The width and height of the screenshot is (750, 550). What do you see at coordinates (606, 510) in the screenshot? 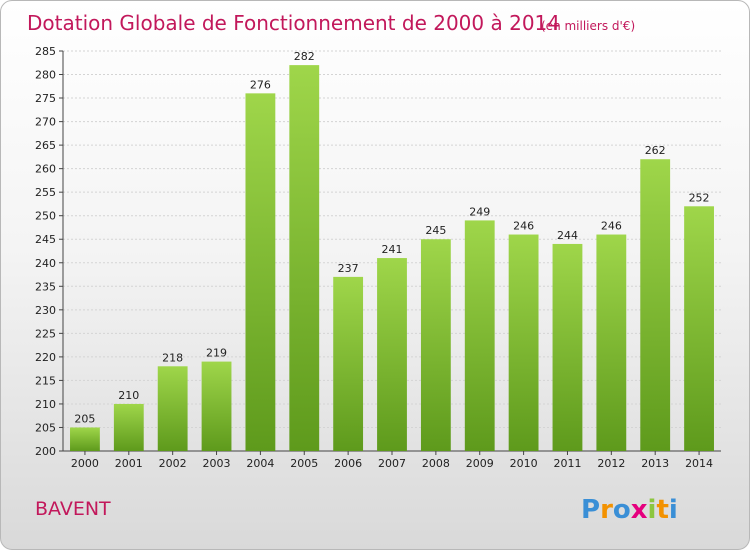
I see `logo-letter: r` at bounding box center [606, 510].